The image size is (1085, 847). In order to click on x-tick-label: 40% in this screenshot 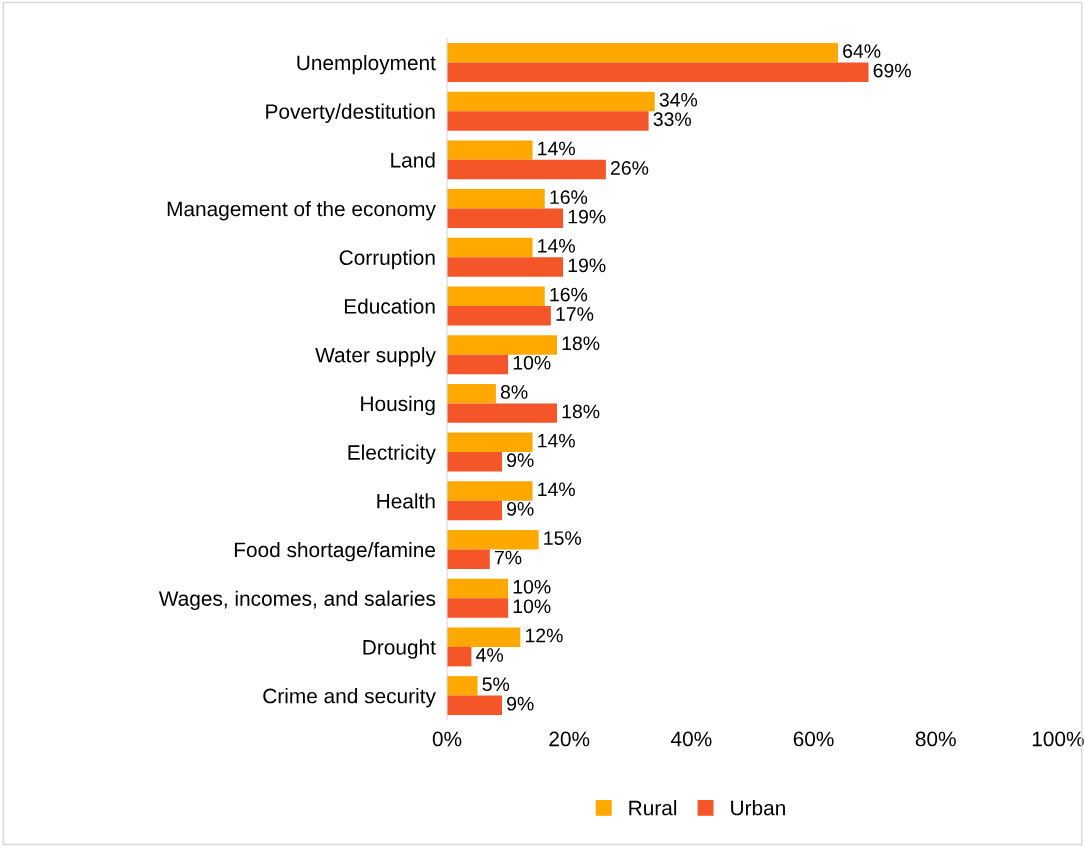, I will do `click(691, 739)`.